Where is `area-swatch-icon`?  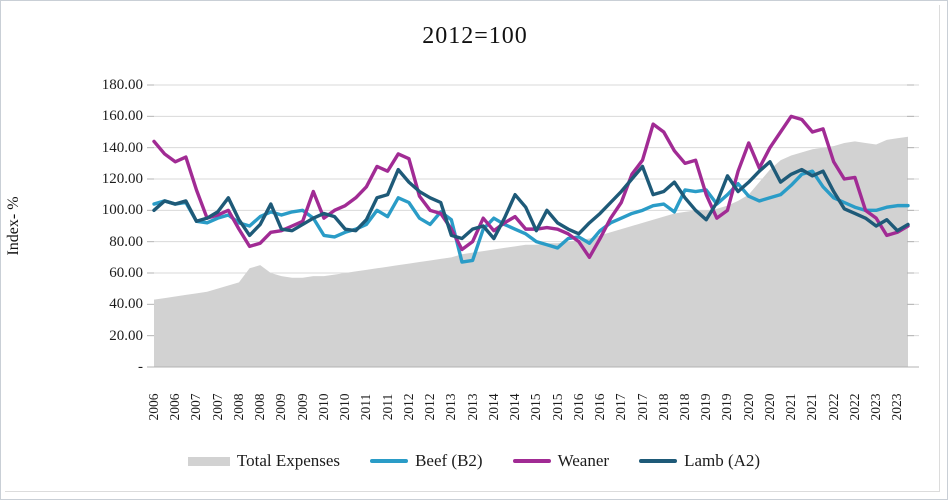 area-swatch-icon is located at coordinates (208, 461).